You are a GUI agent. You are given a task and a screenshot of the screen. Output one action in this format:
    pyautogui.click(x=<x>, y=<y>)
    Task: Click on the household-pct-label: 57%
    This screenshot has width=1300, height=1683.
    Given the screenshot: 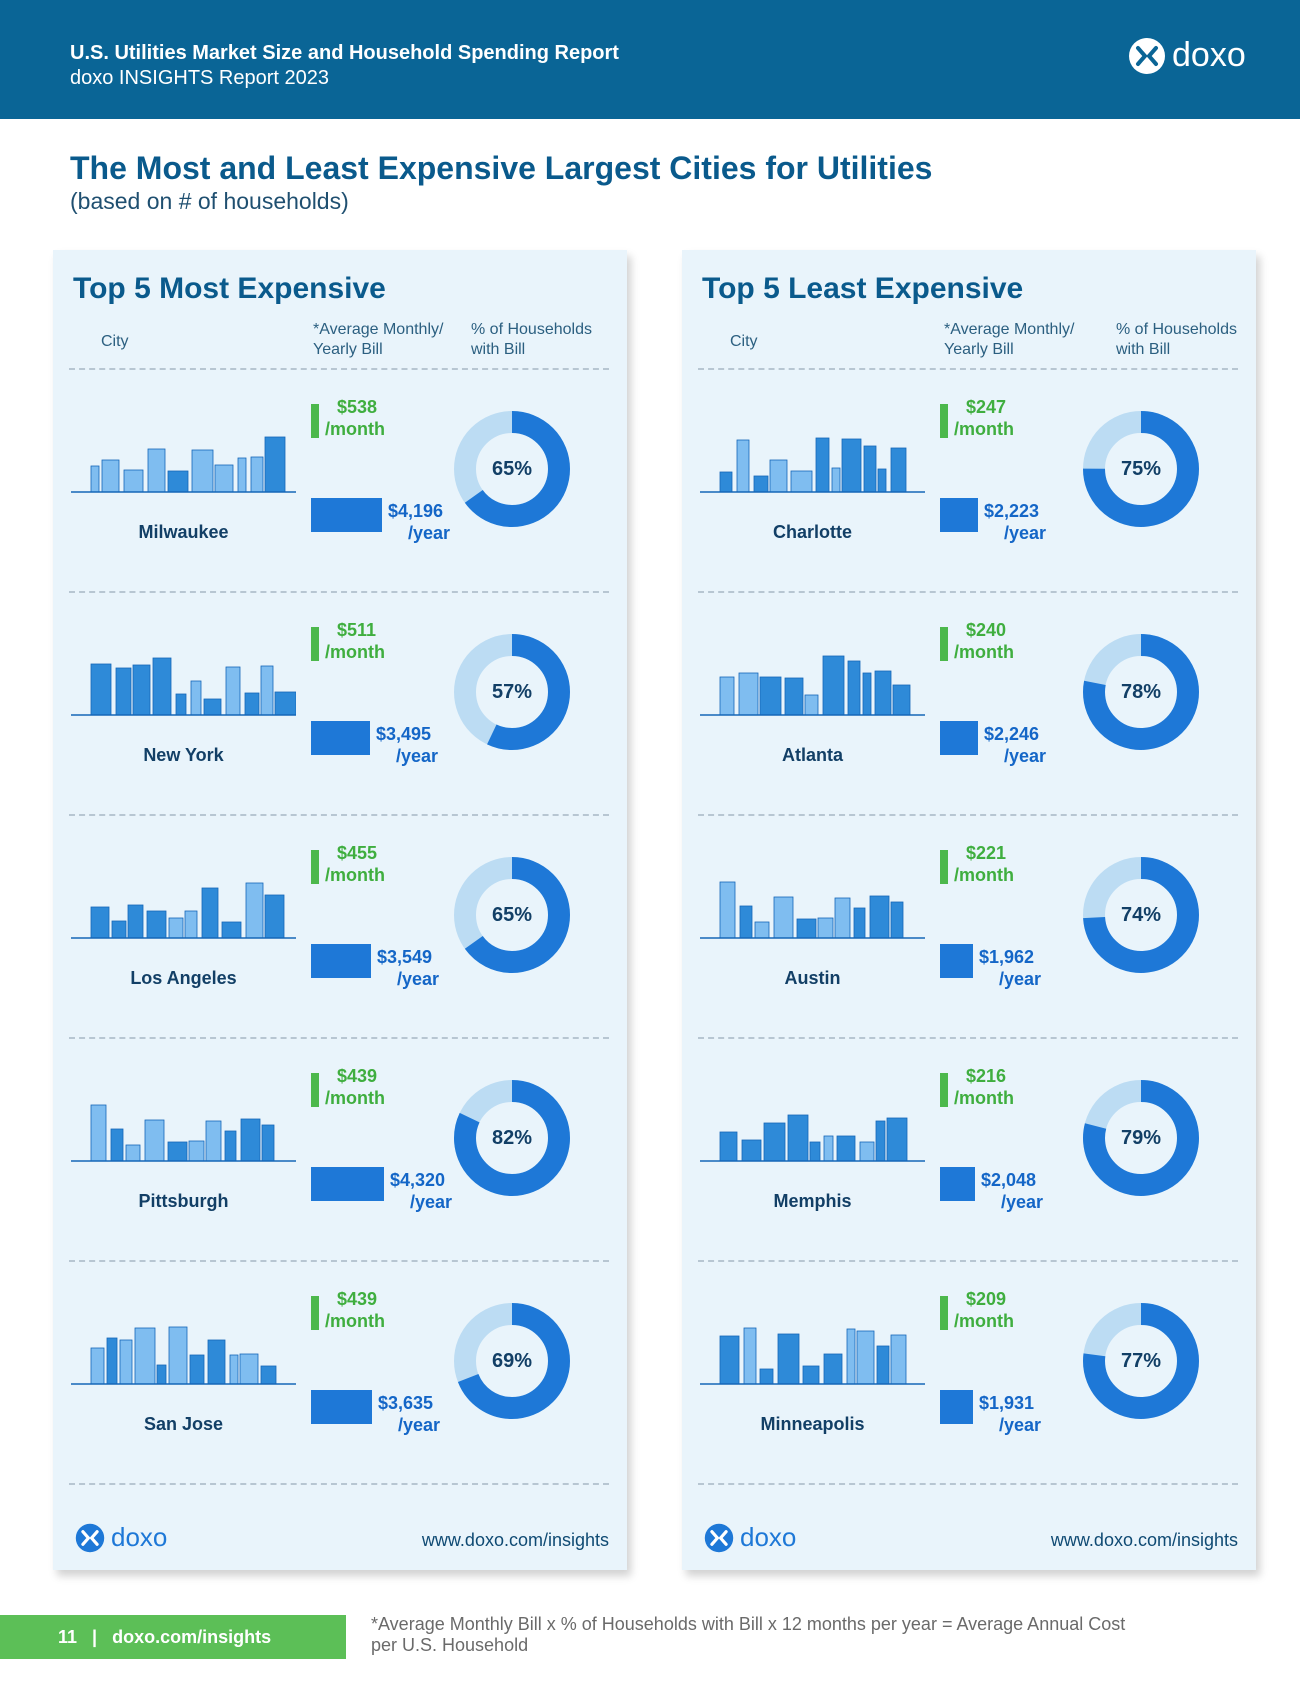 What is the action you would take?
    pyautogui.click(x=512, y=692)
    